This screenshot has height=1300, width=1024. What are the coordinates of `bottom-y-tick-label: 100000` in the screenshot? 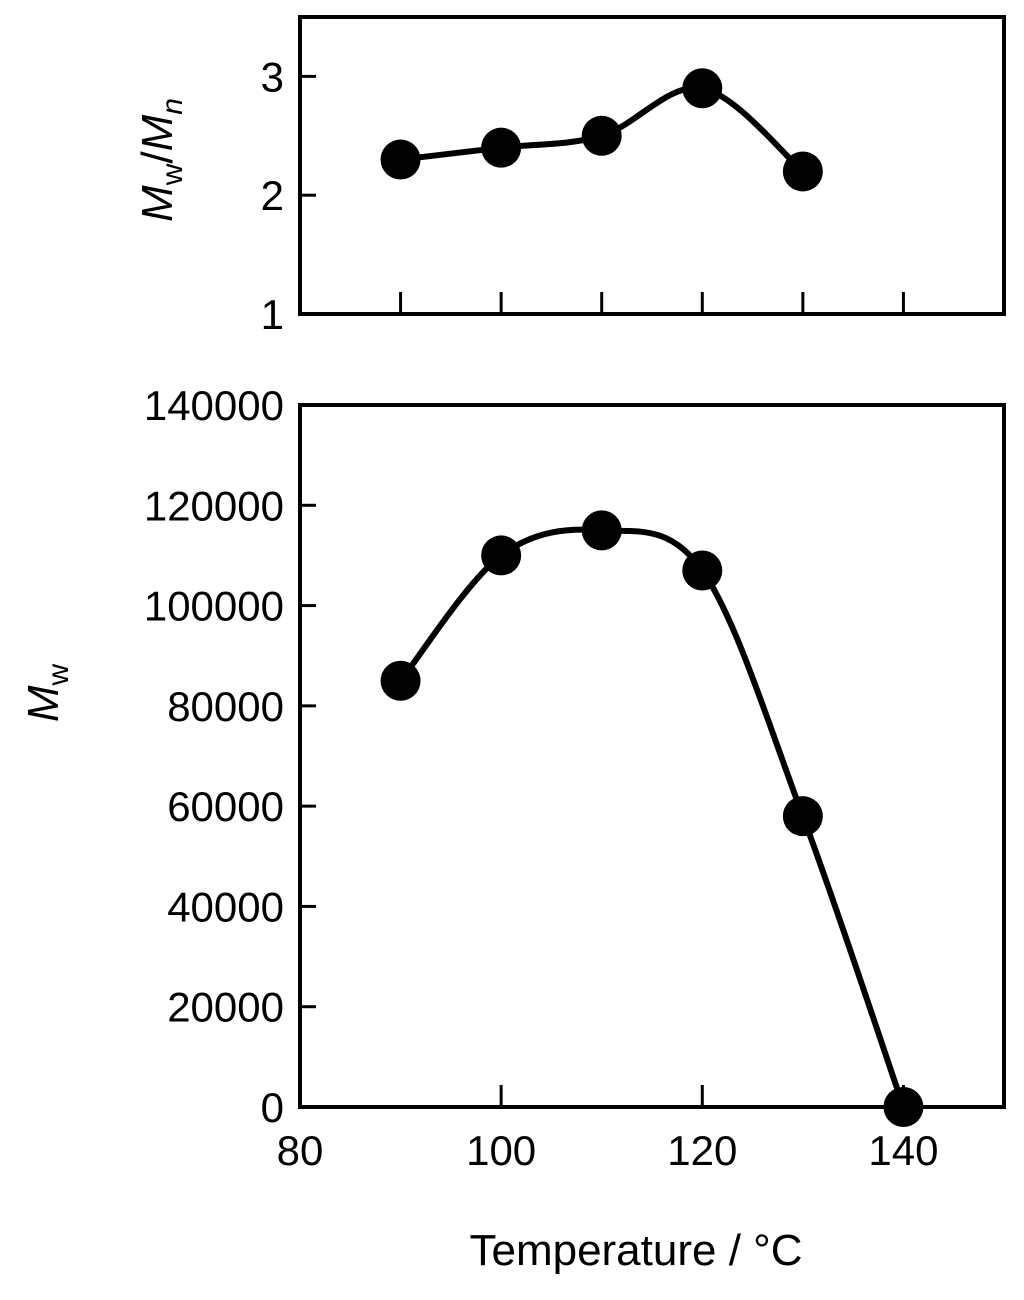 It's located at (214, 606).